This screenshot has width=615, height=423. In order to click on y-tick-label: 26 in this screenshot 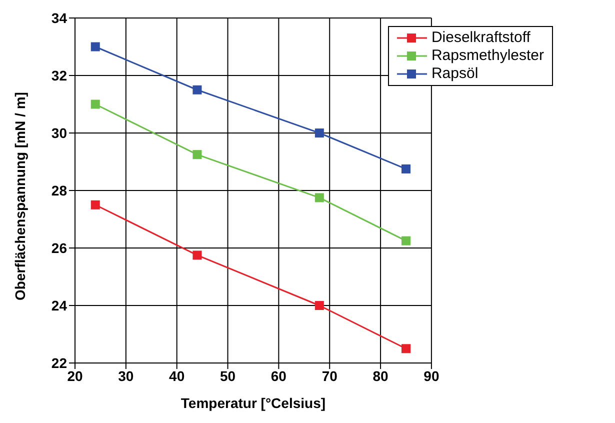, I will do `click(59, 248)`.